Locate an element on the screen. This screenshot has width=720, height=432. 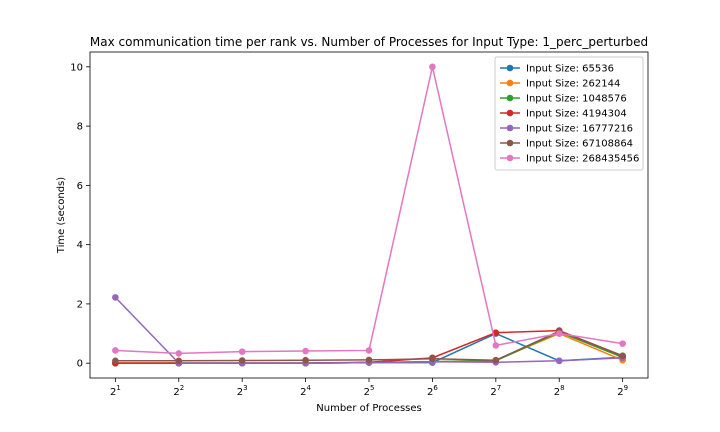
x-tick-label: 28 is located at coordinates (559, 391).